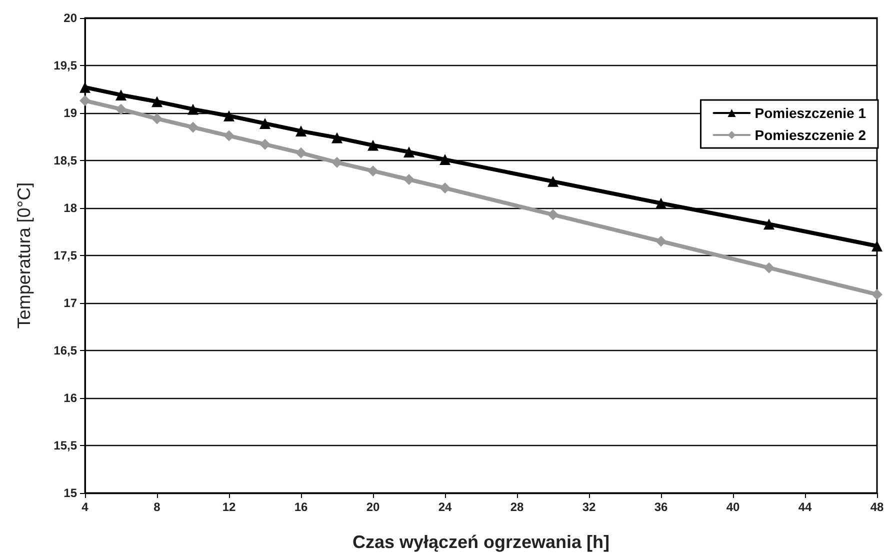  I want to click on x-tick-label: 12, so click(229, 507).